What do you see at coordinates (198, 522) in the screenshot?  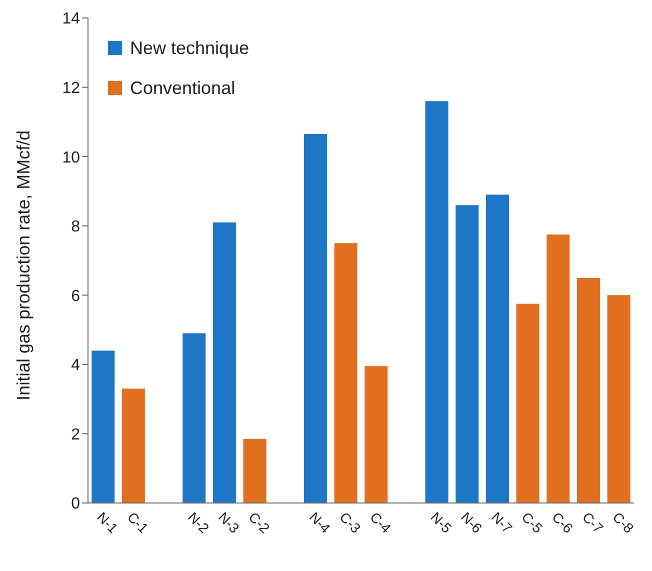 I see `x-tick-label: N-2` at bounding box center [198, 522].